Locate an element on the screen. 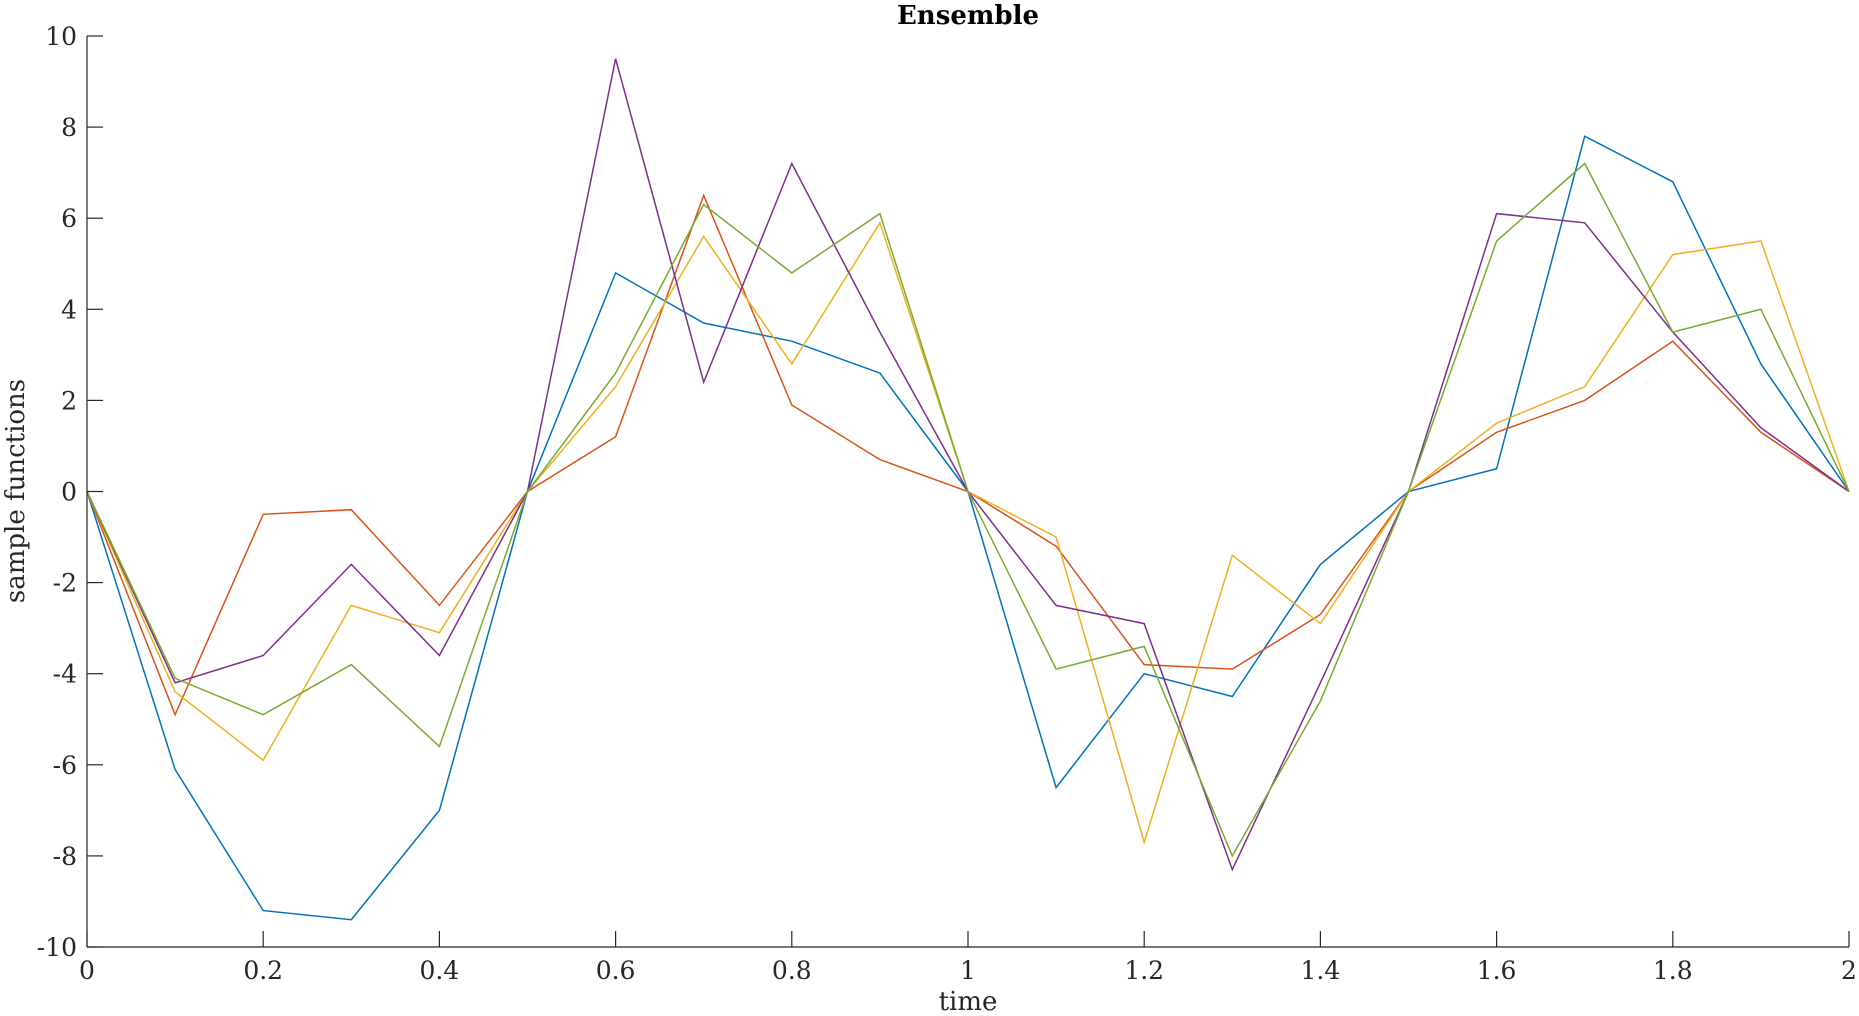  x-tick-label: 1 is located at coordinates (968, 970).